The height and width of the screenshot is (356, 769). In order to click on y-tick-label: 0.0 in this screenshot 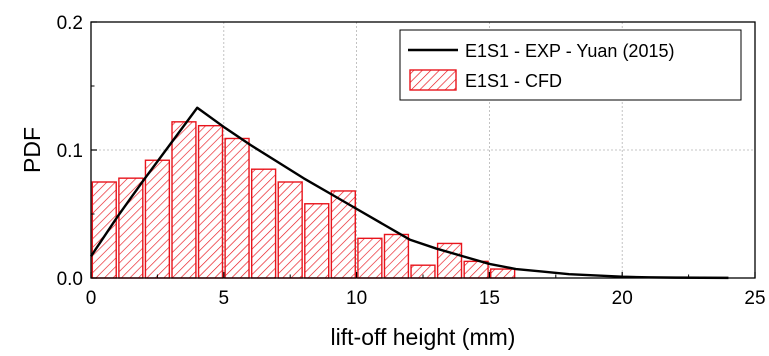, I will do `click(70, 279)`.